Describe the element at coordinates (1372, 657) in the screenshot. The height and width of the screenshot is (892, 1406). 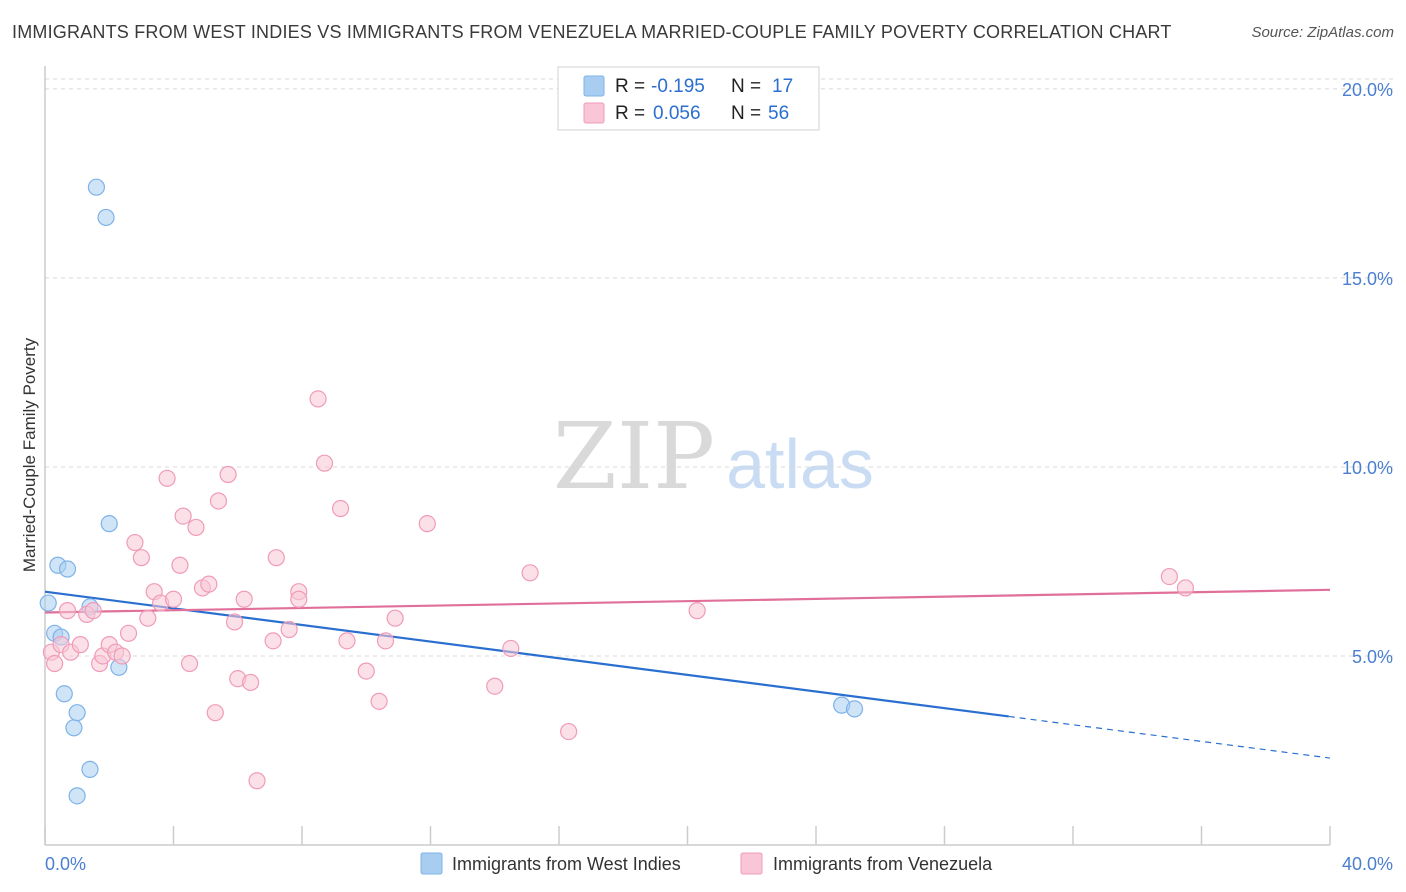
I see `y-tick-label-0: 5.0%` at that location.